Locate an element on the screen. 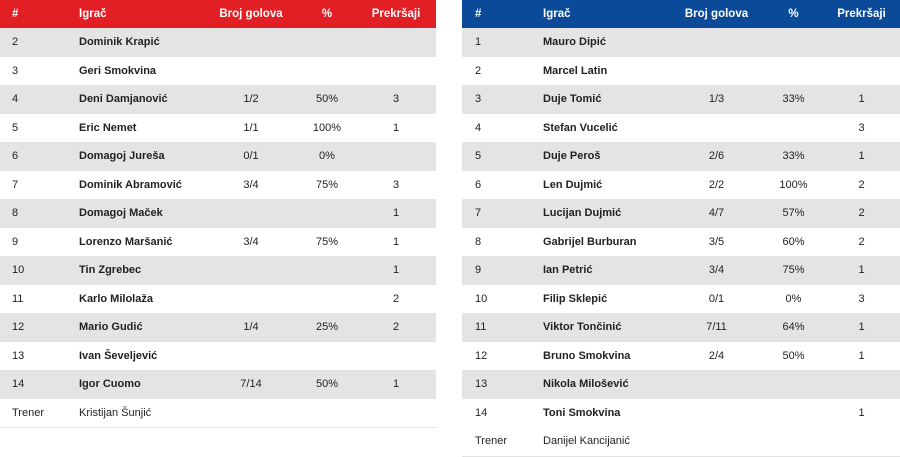 The image size is (900, 457). player-name: Dominik Abramović is located at coordinates (130, 184).